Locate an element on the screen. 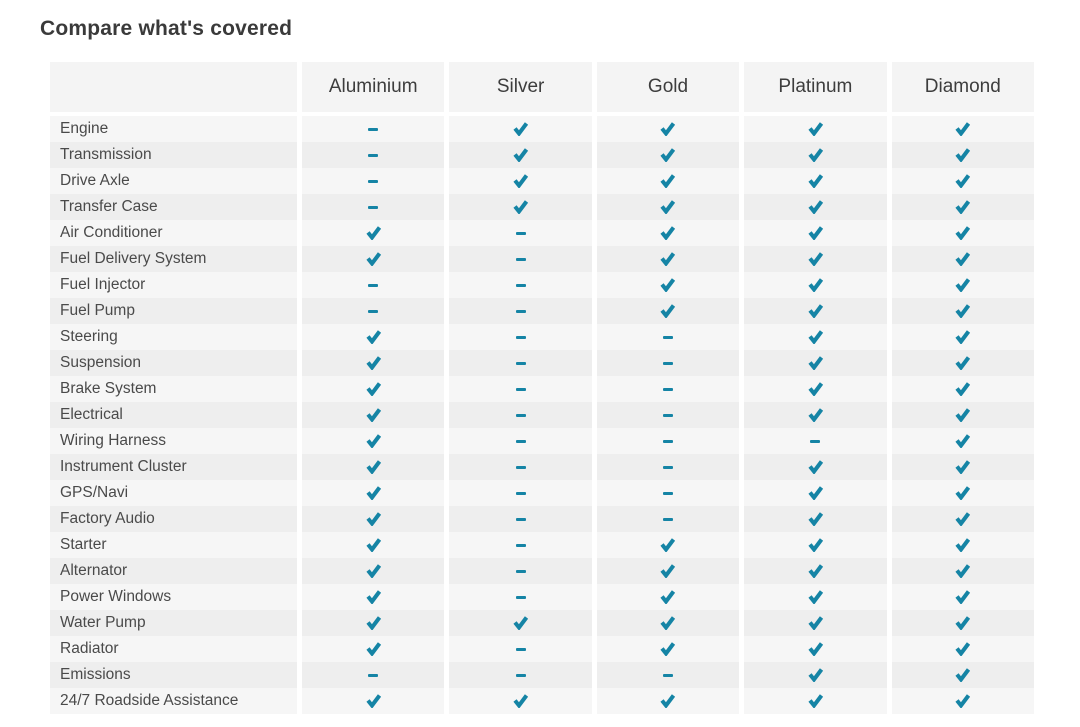  row-label: Fuel Delivery System is located at coordinates (173, 259).